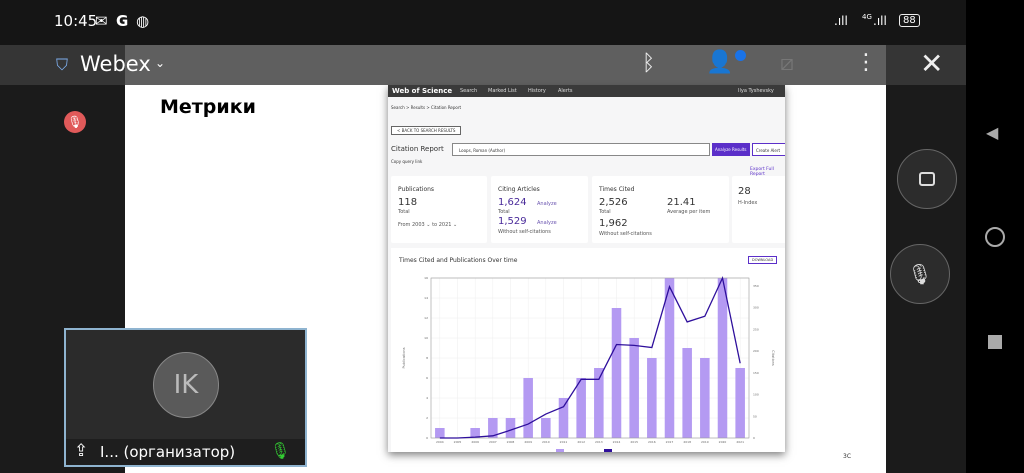 This screenshot has height=473, width=1024. Describe the element at coordinates (599, 442) in the screenshot. I see `x-tick-label: 2013` at that location.